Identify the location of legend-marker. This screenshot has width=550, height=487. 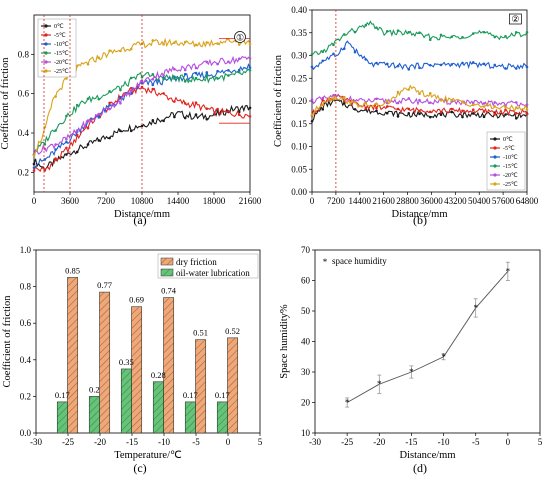
(46, 53).